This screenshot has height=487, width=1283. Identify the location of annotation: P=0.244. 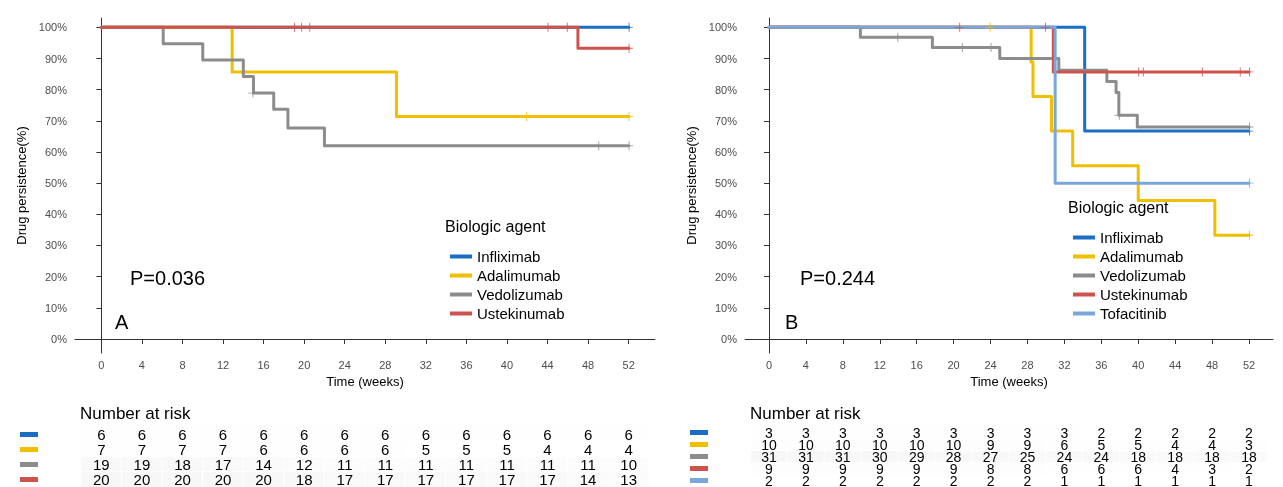
(838, 278).